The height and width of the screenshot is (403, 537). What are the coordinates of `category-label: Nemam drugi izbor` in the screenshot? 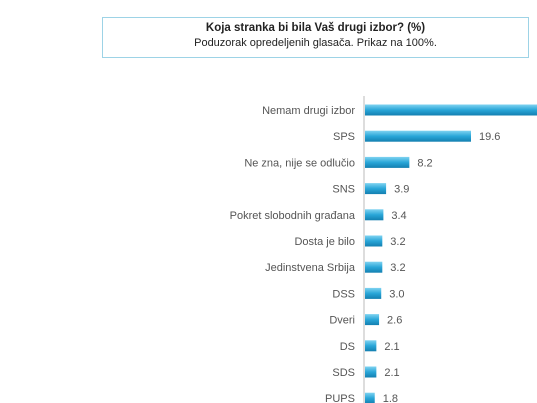 It's located at (308, 111).